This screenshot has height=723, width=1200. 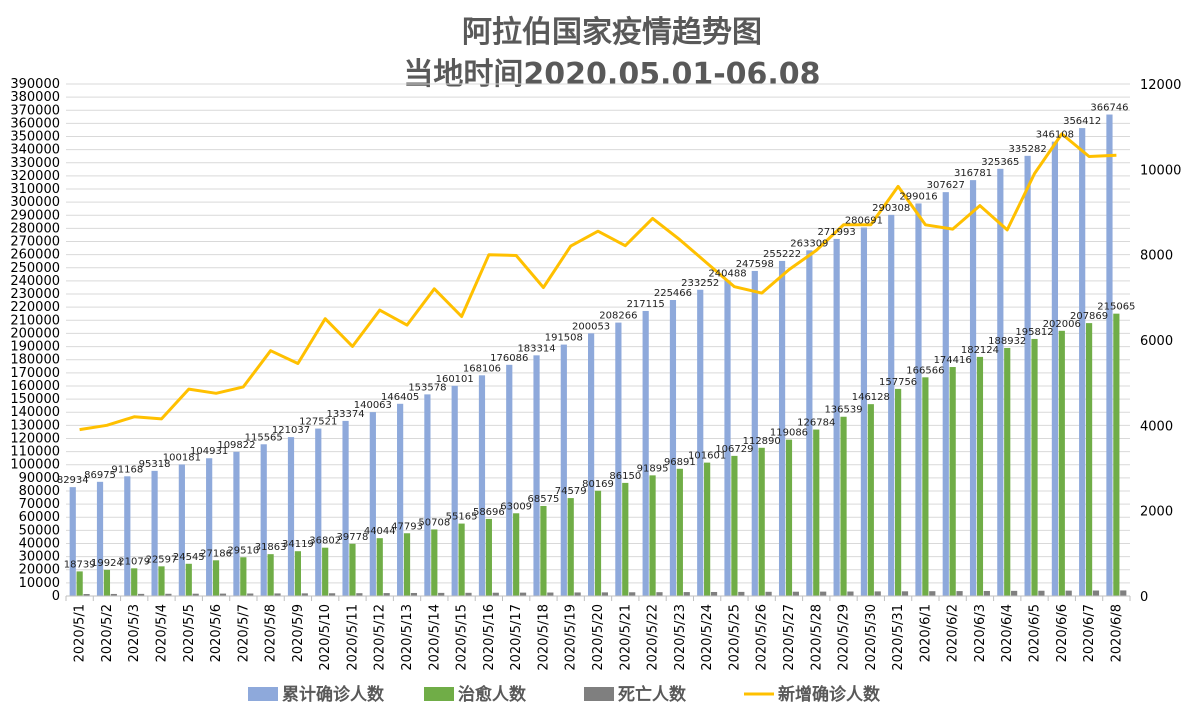 I want to click on y-left-tick-label: 150000, so click(x=35, y=399).